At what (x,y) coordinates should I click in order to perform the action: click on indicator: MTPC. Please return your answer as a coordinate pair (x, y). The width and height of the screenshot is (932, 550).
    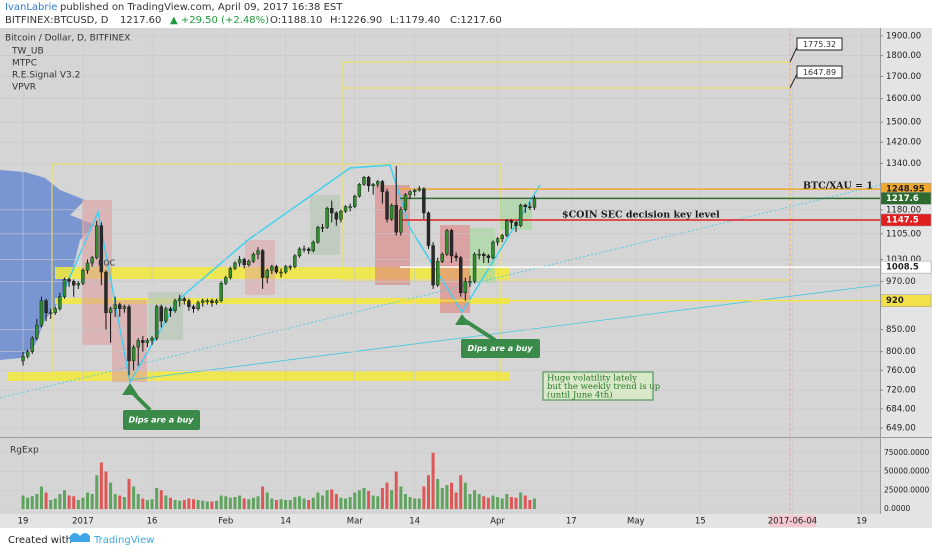
    Looking at the image, I should click on (24, 64).